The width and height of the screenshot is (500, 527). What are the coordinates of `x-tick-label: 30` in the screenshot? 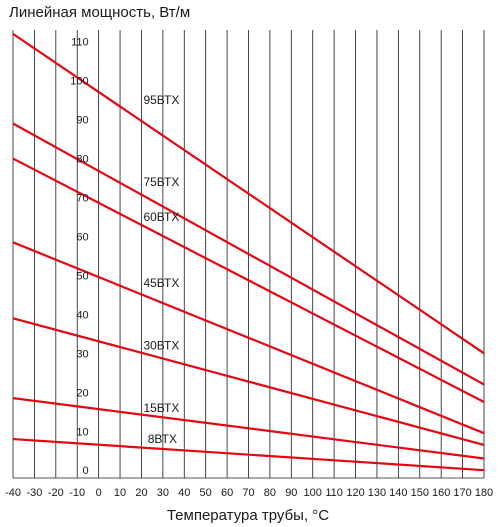 It's located at (163, 493).